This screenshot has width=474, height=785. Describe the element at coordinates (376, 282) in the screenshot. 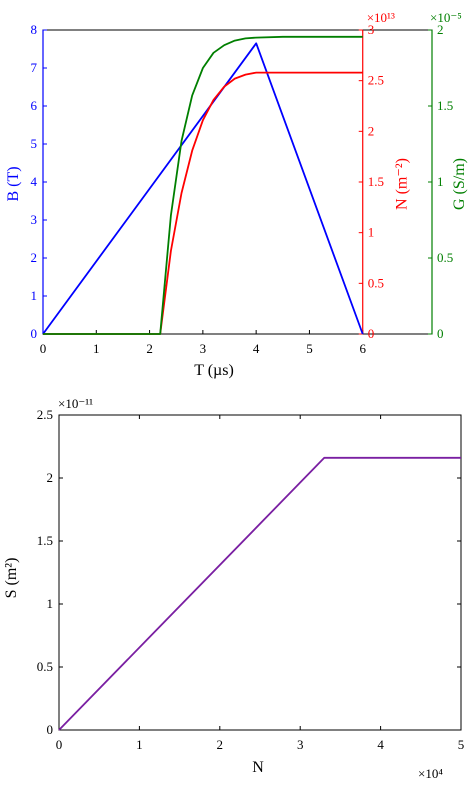

I see `y-tick-label-n: 0.5` at that location.